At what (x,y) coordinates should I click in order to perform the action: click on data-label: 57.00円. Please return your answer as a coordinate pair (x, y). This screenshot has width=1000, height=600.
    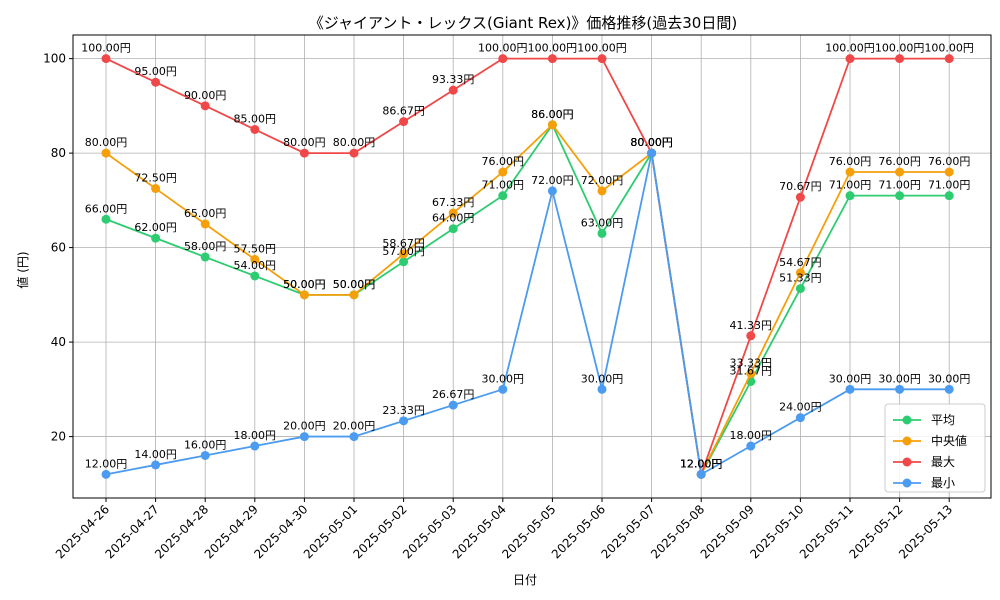
    Looking at the image, I should click on (403, 251).